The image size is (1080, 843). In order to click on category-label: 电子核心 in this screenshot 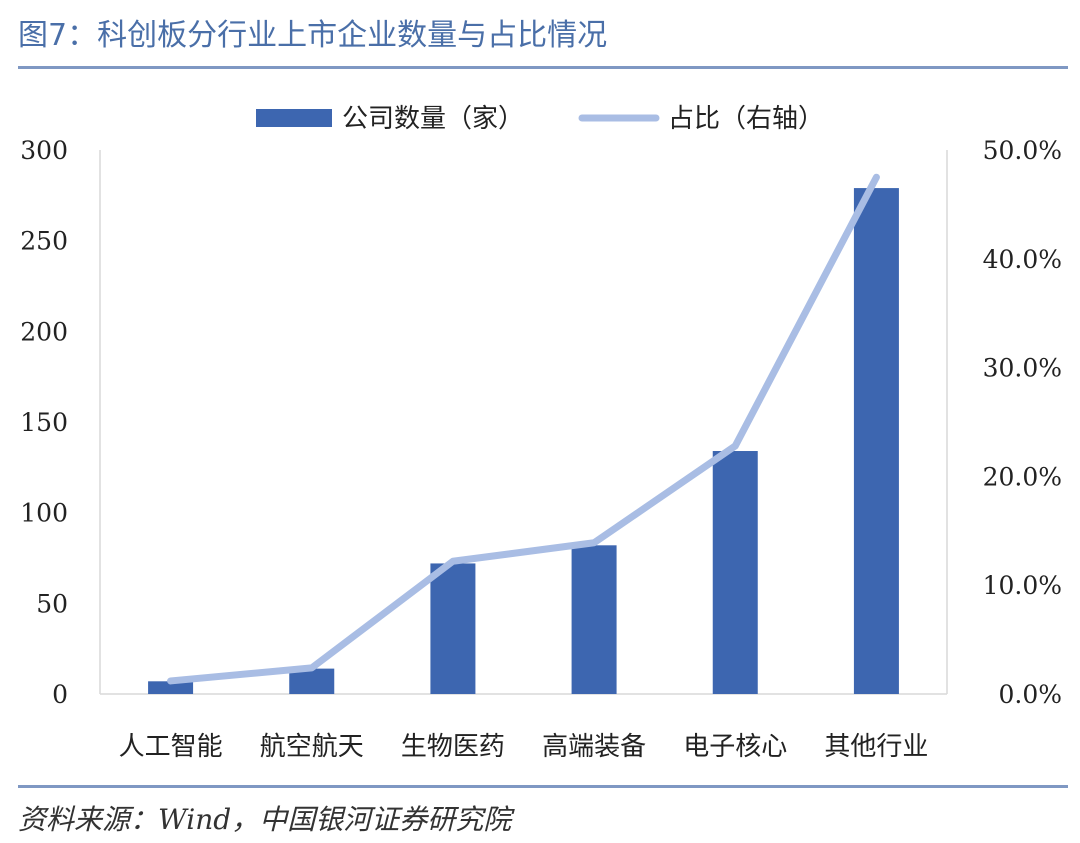, I will do `click(735, 747)`.